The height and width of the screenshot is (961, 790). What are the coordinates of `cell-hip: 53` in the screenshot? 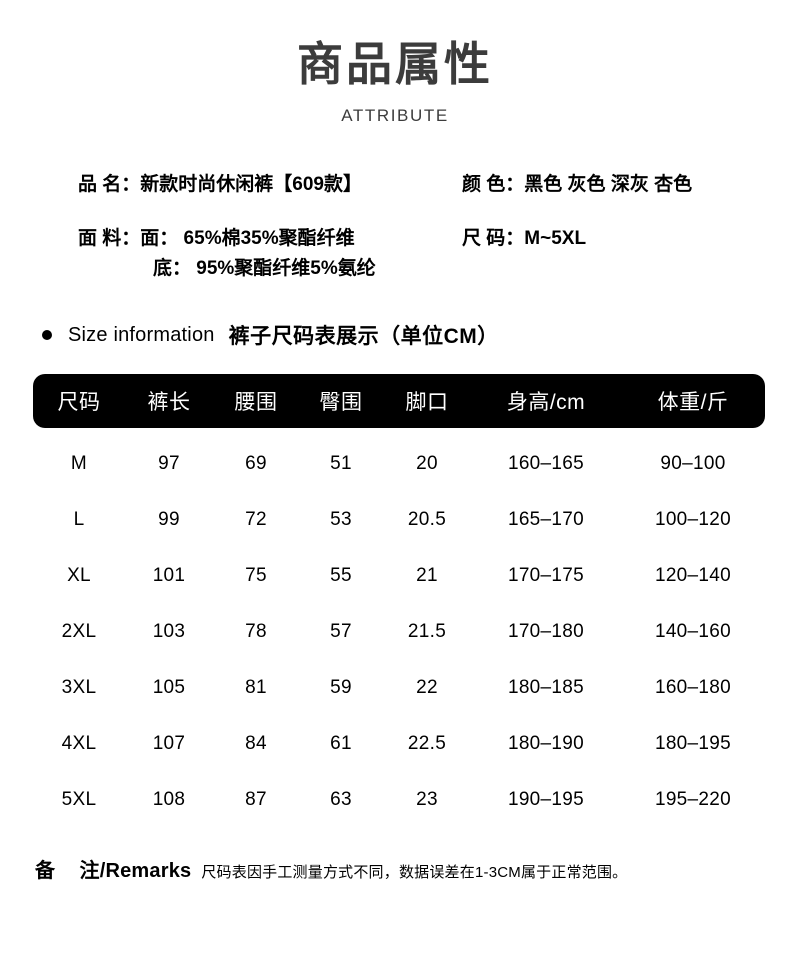 It's located at (341, 519).